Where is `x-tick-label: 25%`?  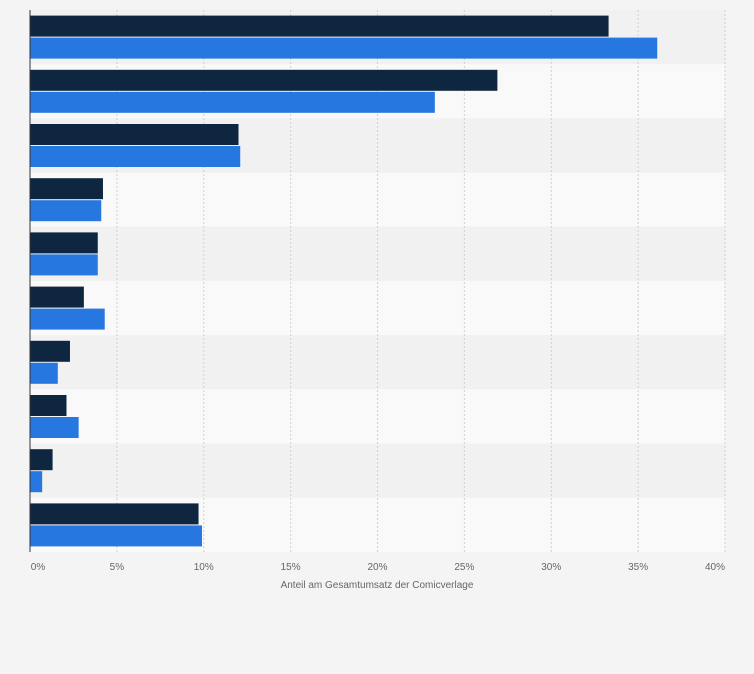
x-tick-label: 25% is located at coordinates (464, 567).